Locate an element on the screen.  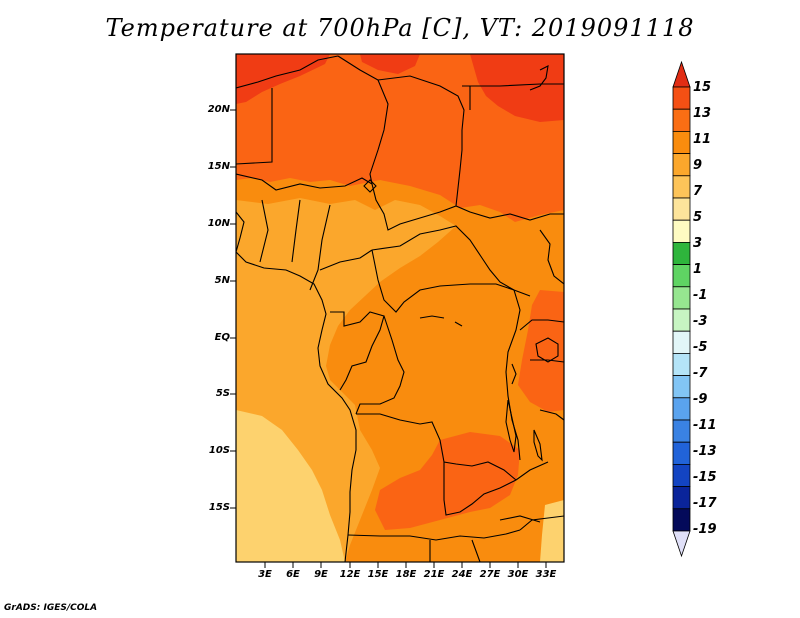
lake-tanganyika is located at coordinates (511, 426).